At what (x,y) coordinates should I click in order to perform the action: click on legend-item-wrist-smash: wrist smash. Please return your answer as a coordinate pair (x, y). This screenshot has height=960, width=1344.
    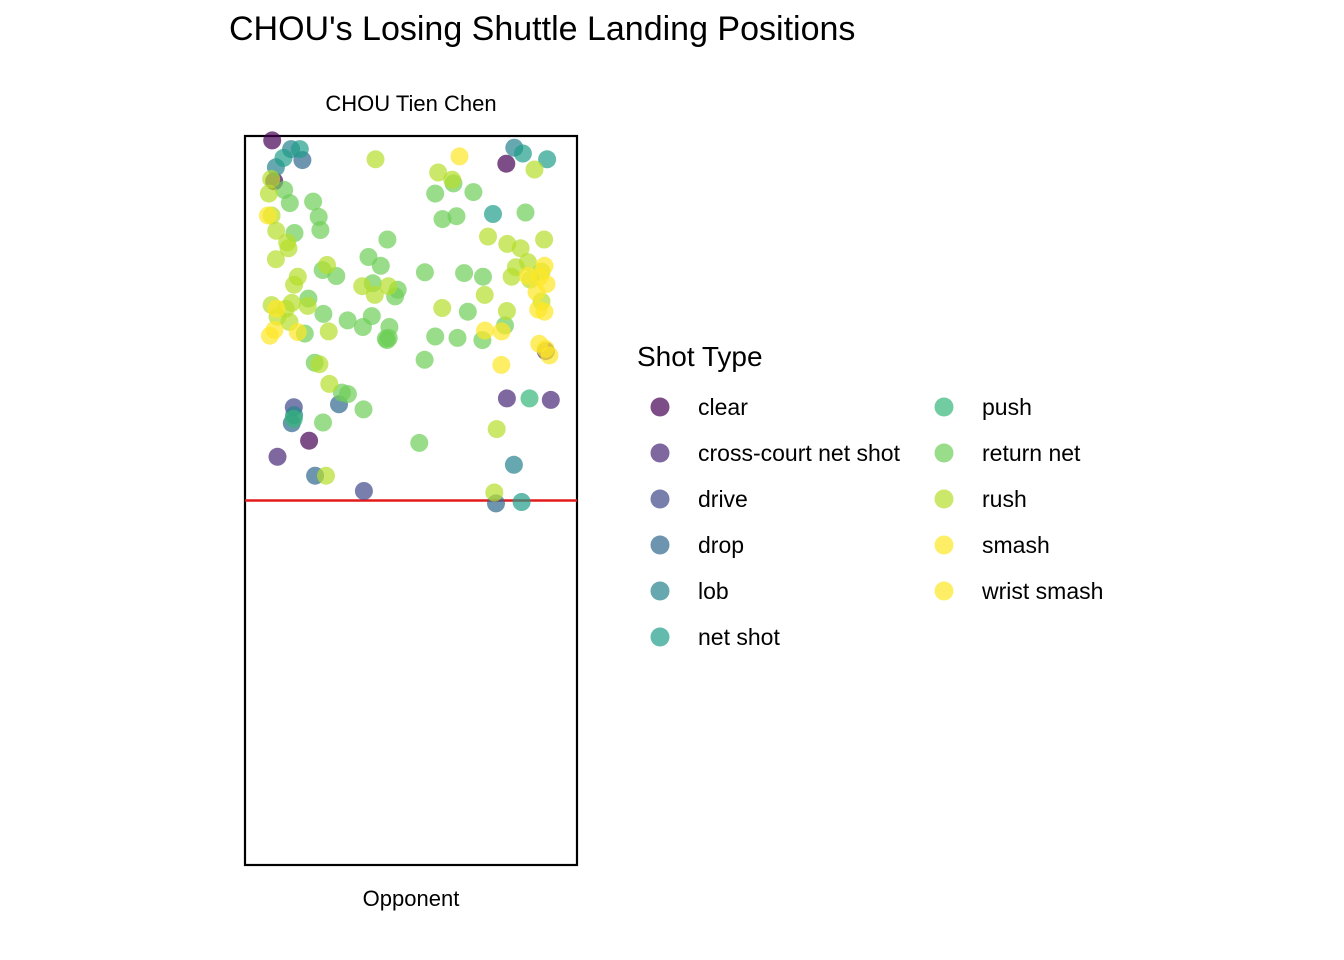
    Looking at the image, I should click on (1018, 591).